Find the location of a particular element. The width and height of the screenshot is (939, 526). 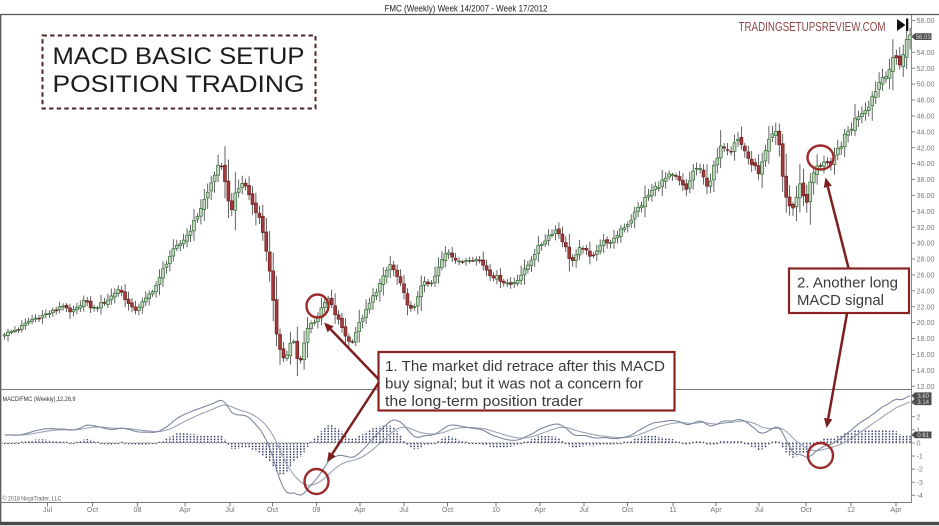

svg-text: 48.00 is located at coordinates (926, 100).